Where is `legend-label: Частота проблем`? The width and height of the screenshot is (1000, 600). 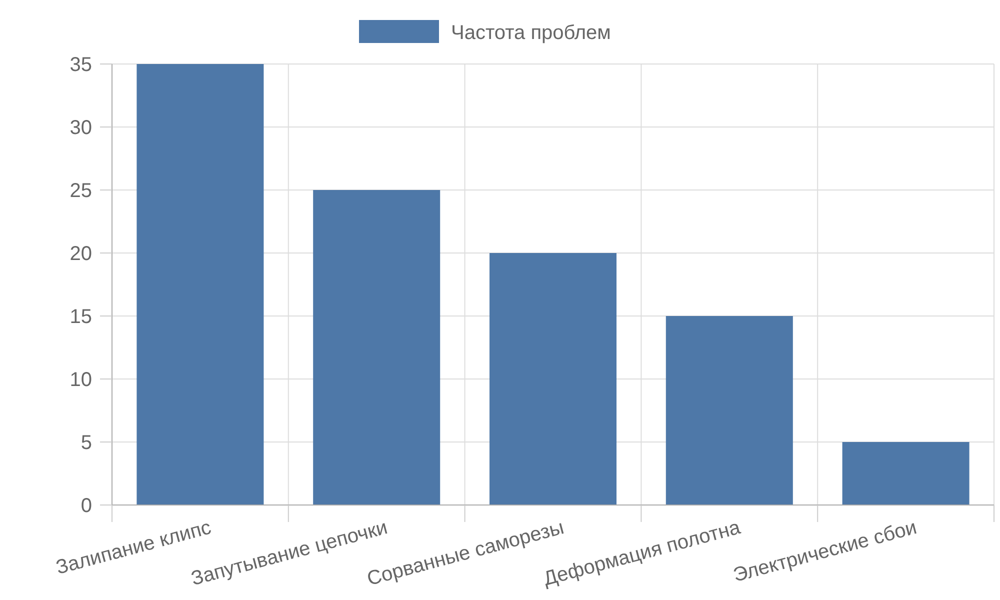
legend-label: Частота проблем is located at coordinates (531, 33).